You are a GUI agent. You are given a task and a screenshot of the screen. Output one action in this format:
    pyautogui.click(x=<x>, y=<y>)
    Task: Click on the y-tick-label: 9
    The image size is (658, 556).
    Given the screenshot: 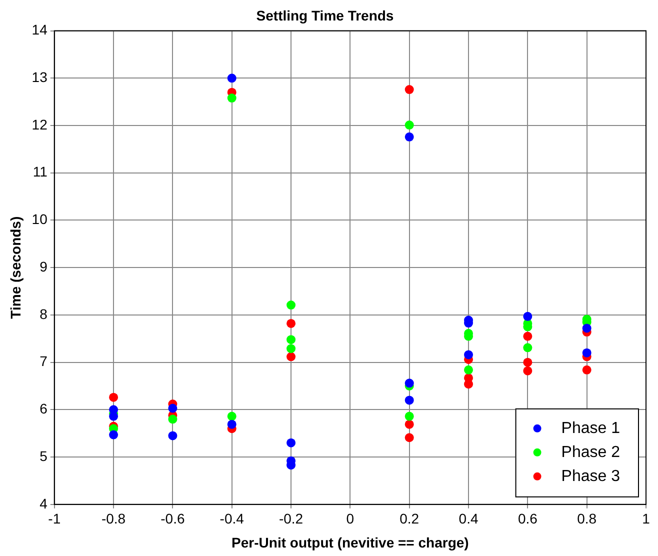 What is the action you would take?
    pyautogui.click(x=44, y=266)
    